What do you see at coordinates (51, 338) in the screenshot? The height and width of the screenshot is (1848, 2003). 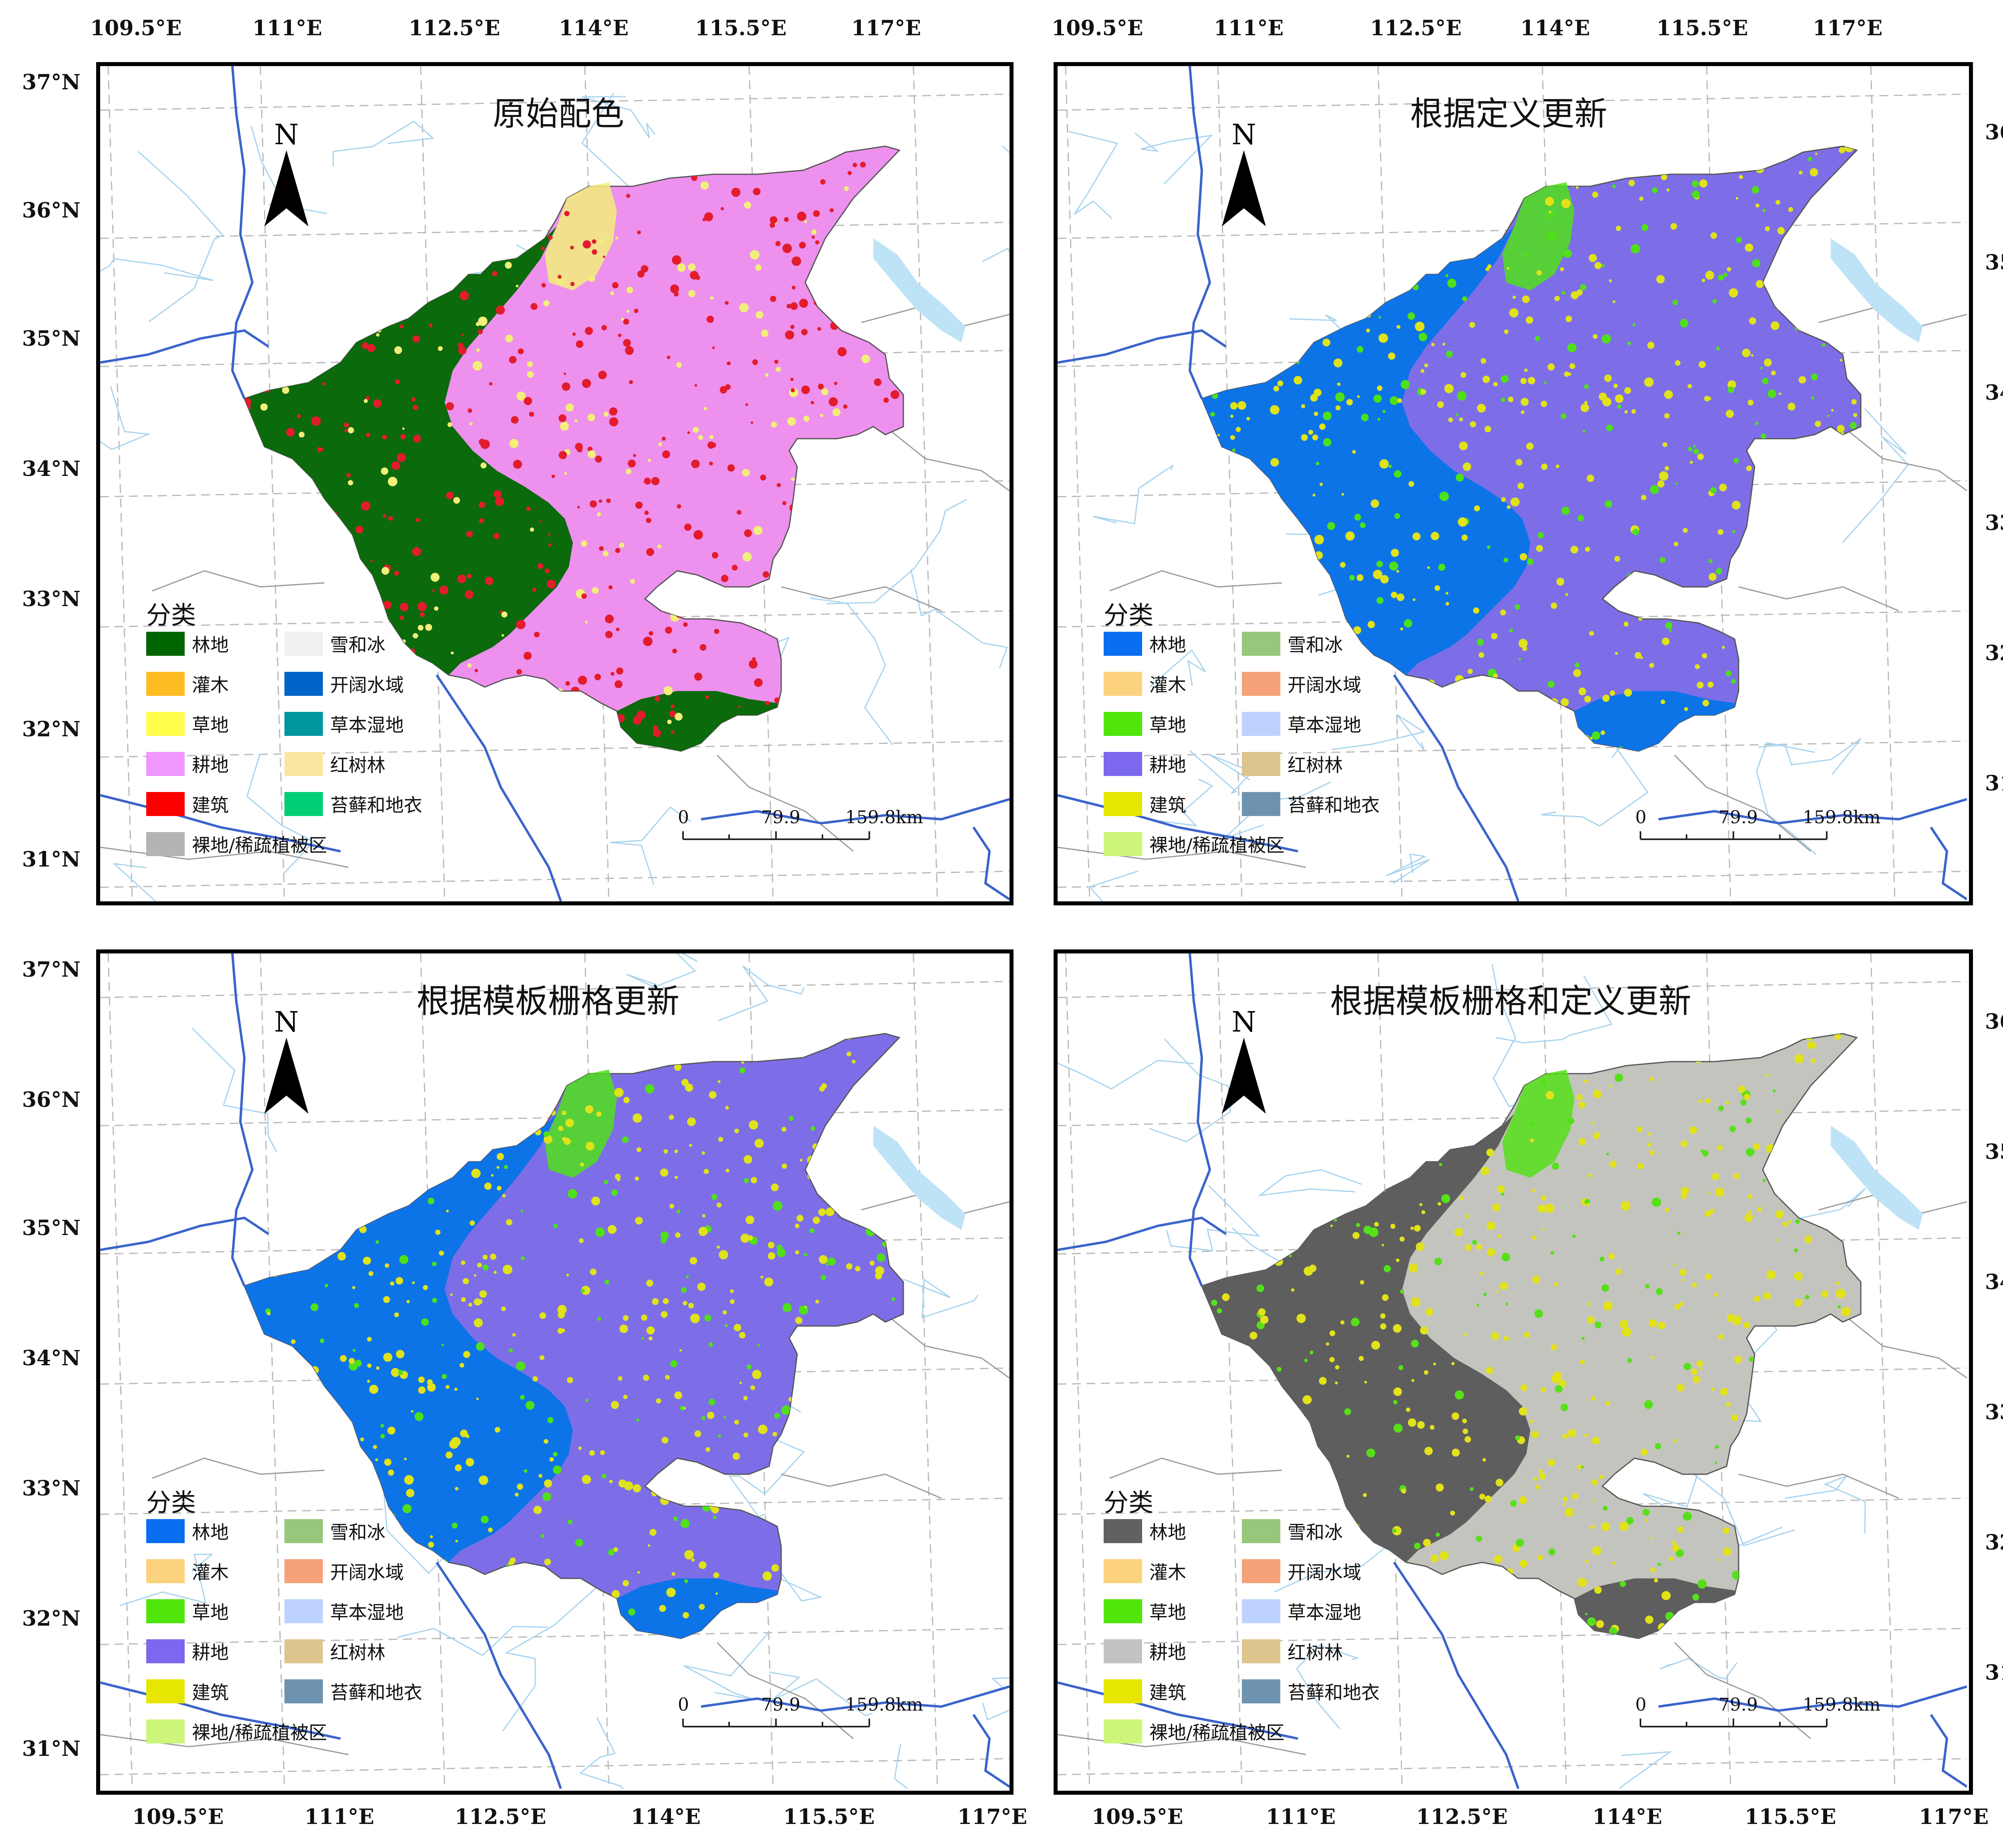 I see `left-lat-label: 35°N` at bounding box center [51, 338].